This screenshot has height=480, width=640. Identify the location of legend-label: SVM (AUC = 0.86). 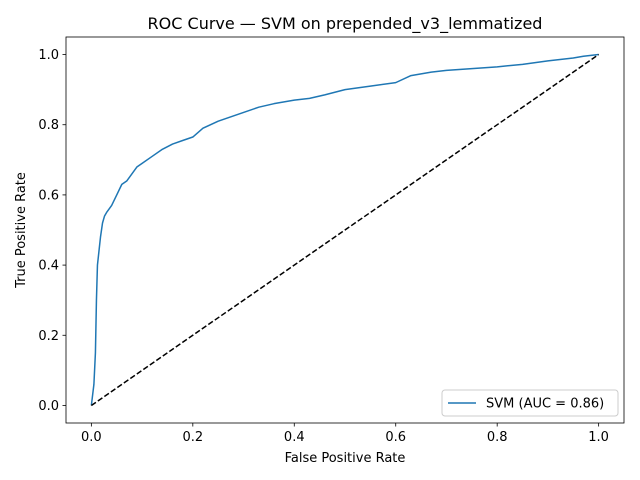
(545, 404).